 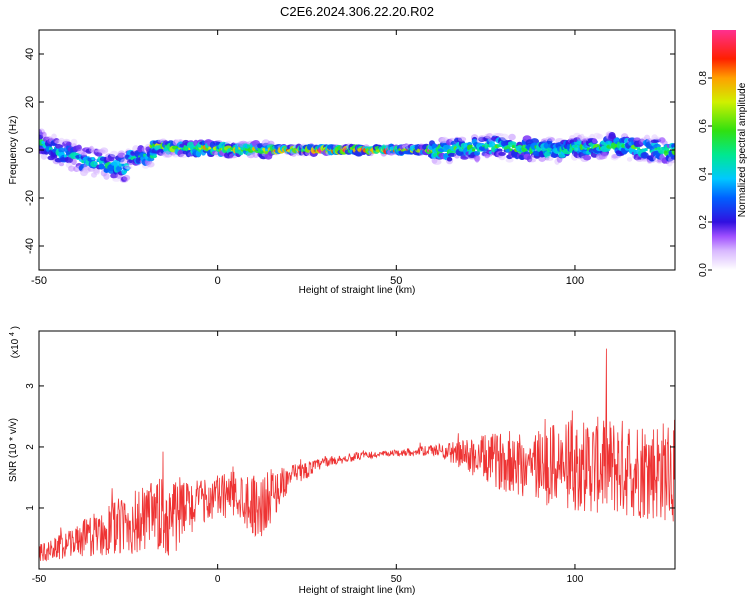 What do you see at coordinates (742, 149) in the screenshot?
I see `colorbar-label: Normalized spectral amplitude` at bounding box center [742, 149].